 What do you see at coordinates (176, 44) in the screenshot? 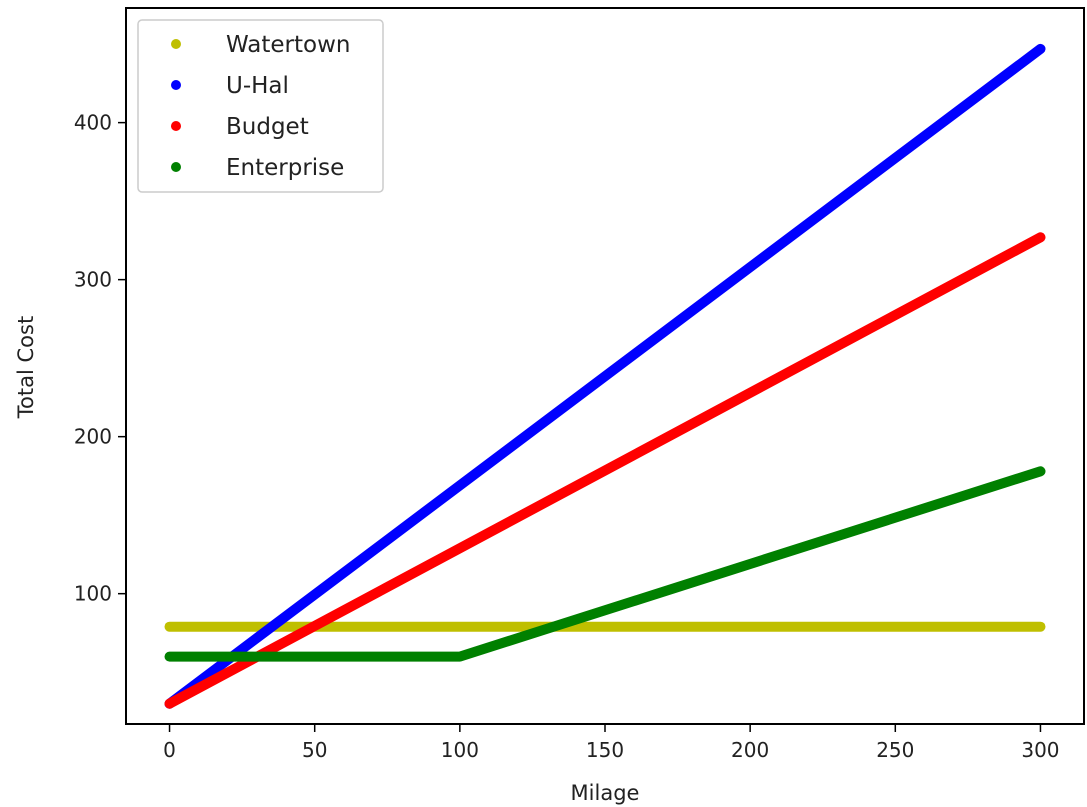
I see `legend-marker-watertown` at bounding box center [176, 44].